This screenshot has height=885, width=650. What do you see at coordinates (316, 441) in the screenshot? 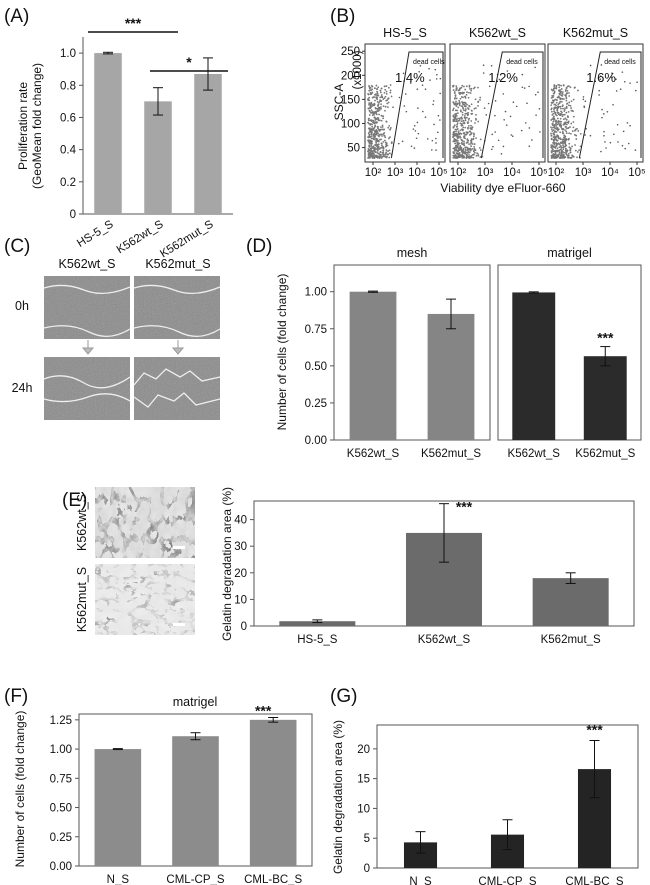
I see `d-ytick-label: 0.00` at bounding box center [316, 441].